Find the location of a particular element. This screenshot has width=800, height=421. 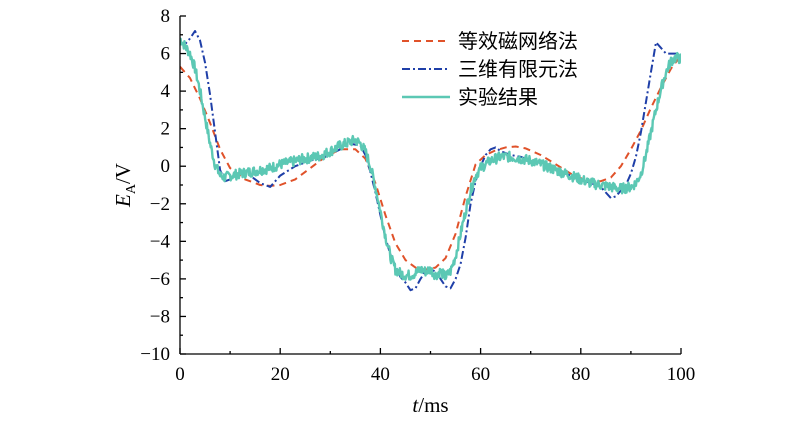

x-tick-label: 20 is located at coordinates (280, 374).